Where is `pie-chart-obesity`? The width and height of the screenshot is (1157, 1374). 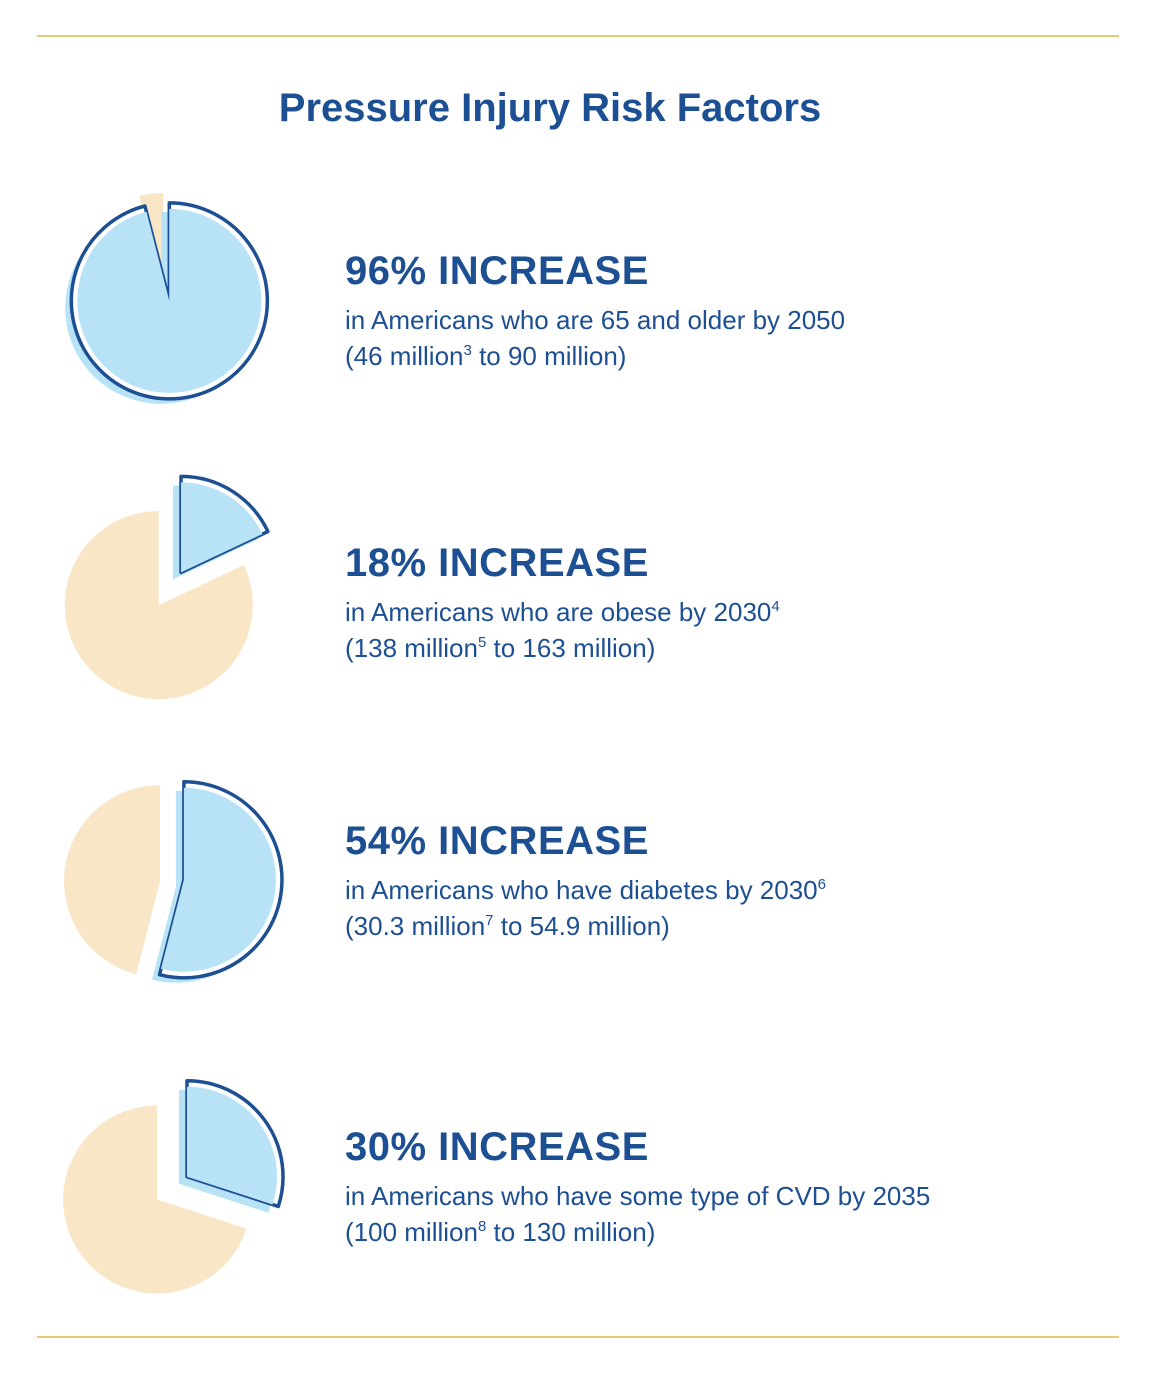
pie-chart-obesity is located at coordinates (167, 587).